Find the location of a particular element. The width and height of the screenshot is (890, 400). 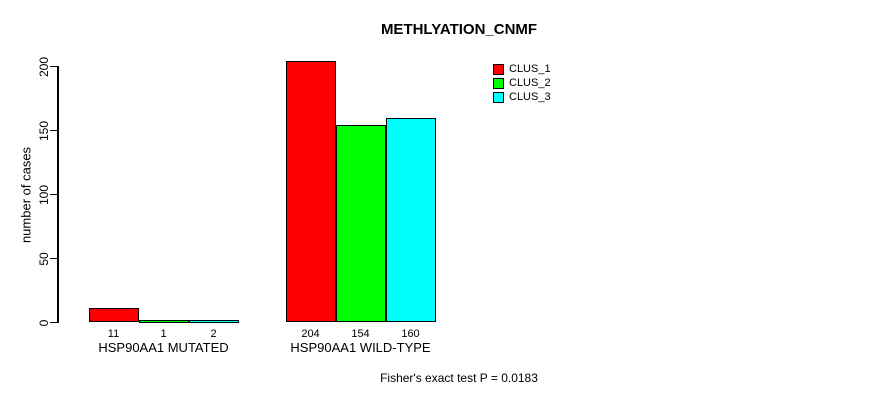

x-axis-group-label: HSP90AA1 WILD-TYPE is located at coordinates (360, 347).